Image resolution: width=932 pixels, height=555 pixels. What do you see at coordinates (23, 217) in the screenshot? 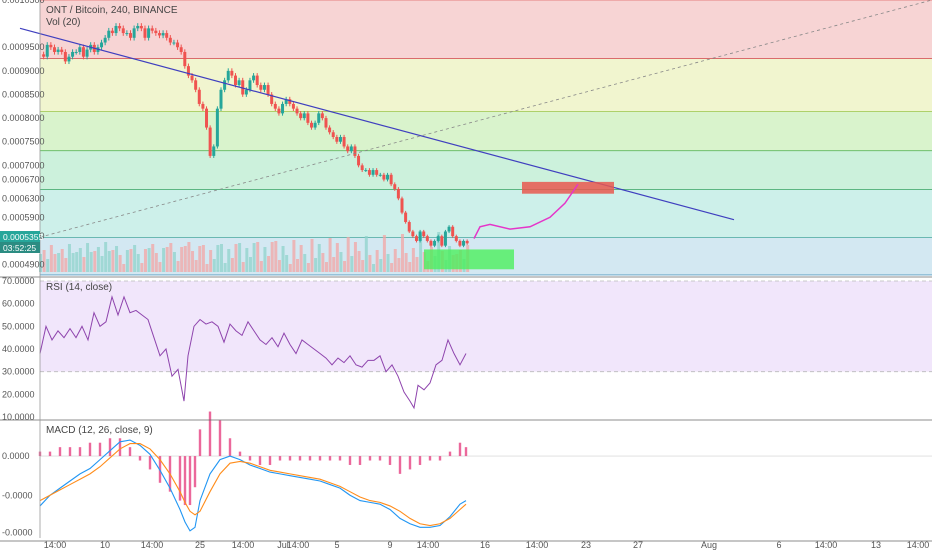
I see `y-tick-label: 0.0005900` at bounding box center [23, 217].